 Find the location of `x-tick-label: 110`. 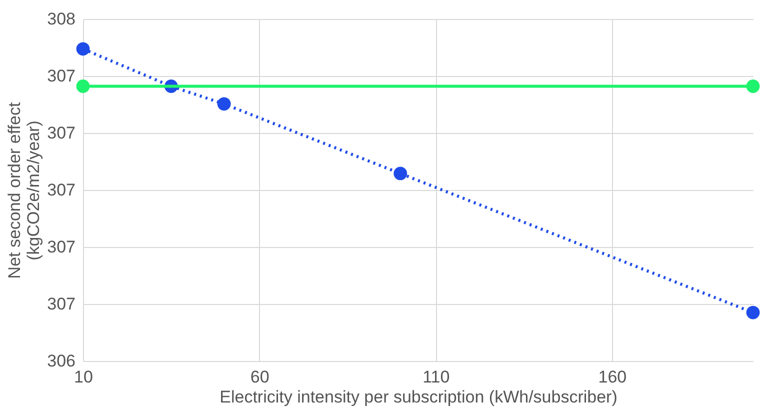

x-tick-label: 110 is located at coordinates (436, 377).